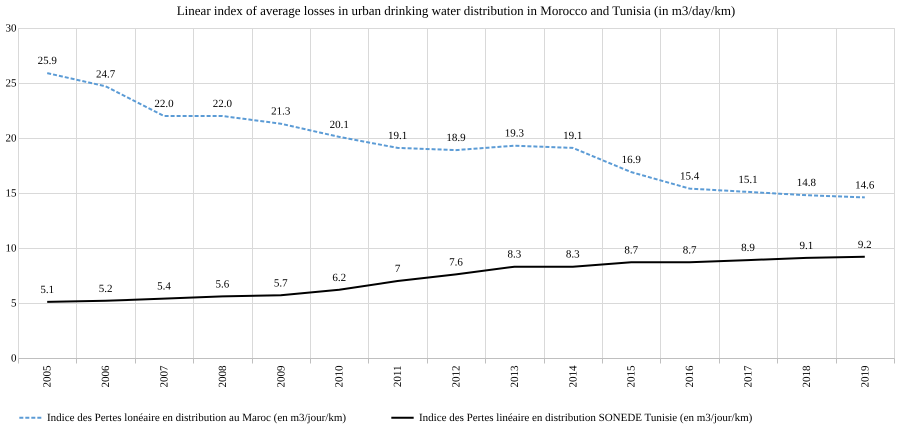  What do you see at coordinates (340, 376) in the screenshot?
I see `x-tick-label: 2010` at bounding box center [340, 376].